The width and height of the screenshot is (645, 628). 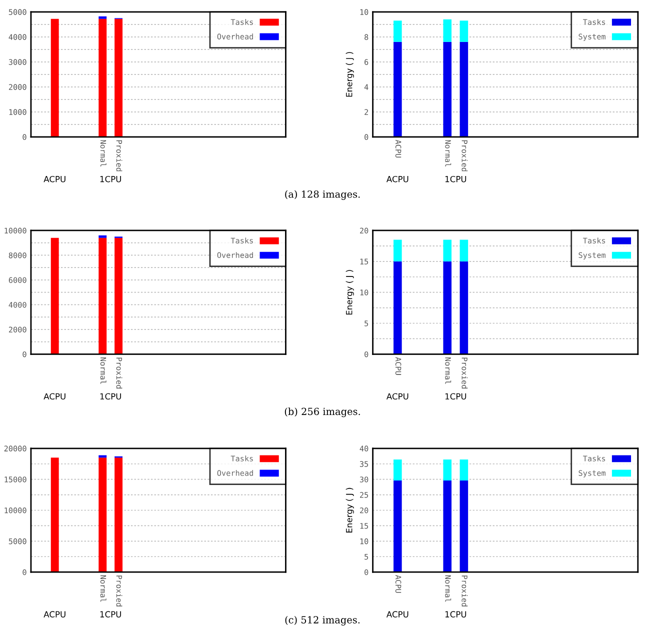 I want to click on text: (a) 128 images., so click(x=322, y=195).